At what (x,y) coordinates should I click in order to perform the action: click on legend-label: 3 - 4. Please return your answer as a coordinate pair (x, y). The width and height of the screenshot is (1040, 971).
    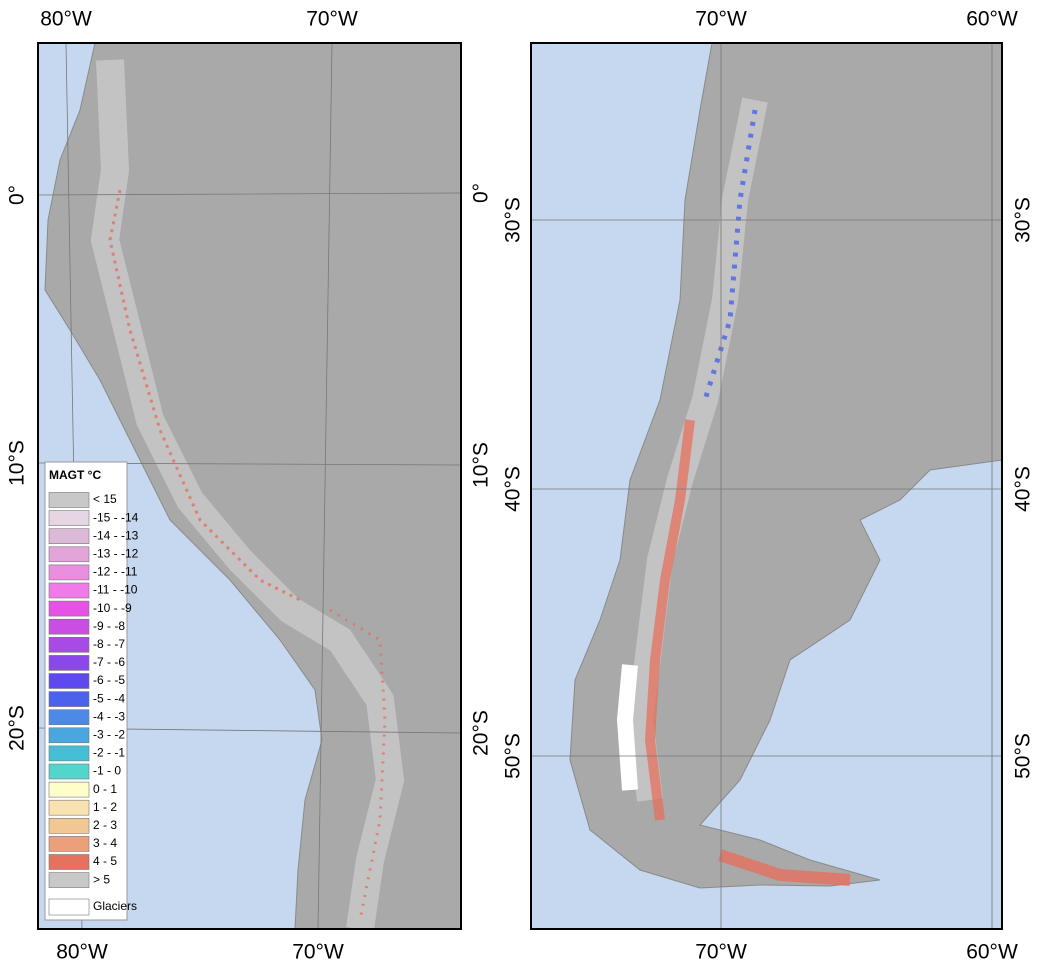
    Looking at the image, I should click on (105, 843).